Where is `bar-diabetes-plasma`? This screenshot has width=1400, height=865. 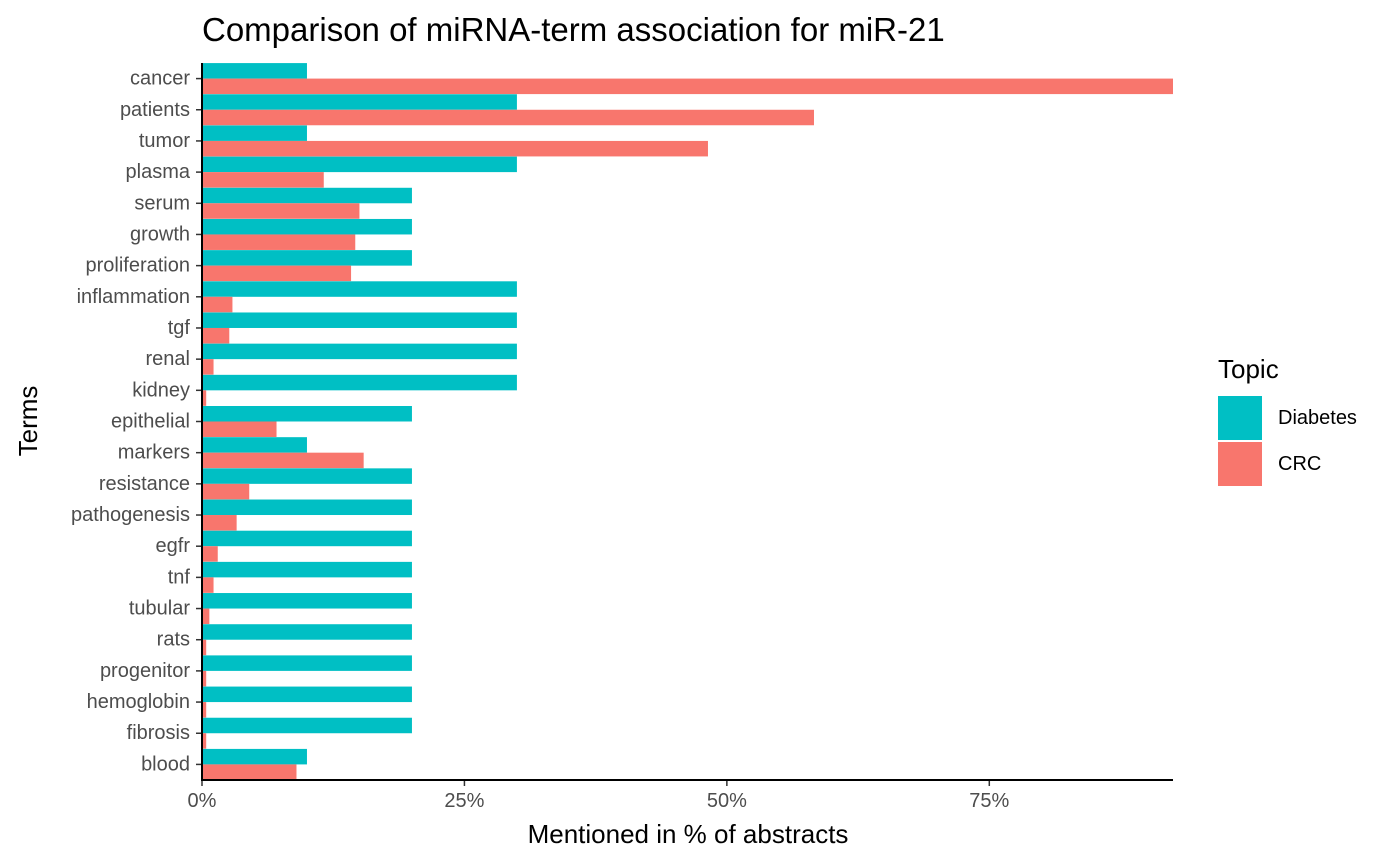
bar-diabetes-plasma is located at coordinates (359, 164).